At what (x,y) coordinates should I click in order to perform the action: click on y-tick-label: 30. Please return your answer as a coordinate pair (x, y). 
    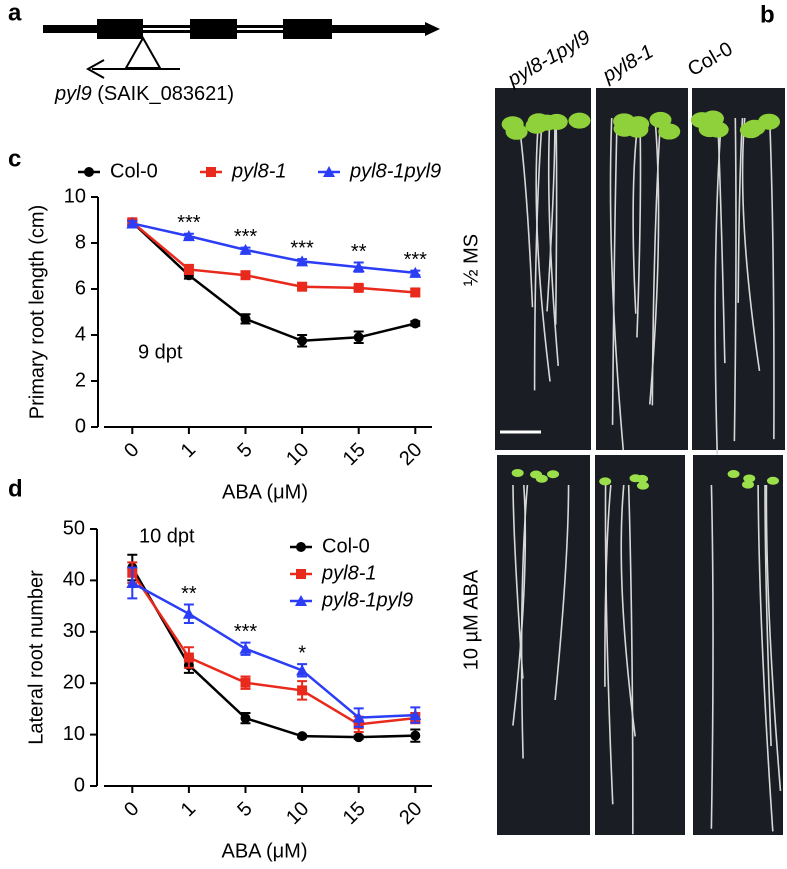
    Looking at the image, I should click on (74, 631).